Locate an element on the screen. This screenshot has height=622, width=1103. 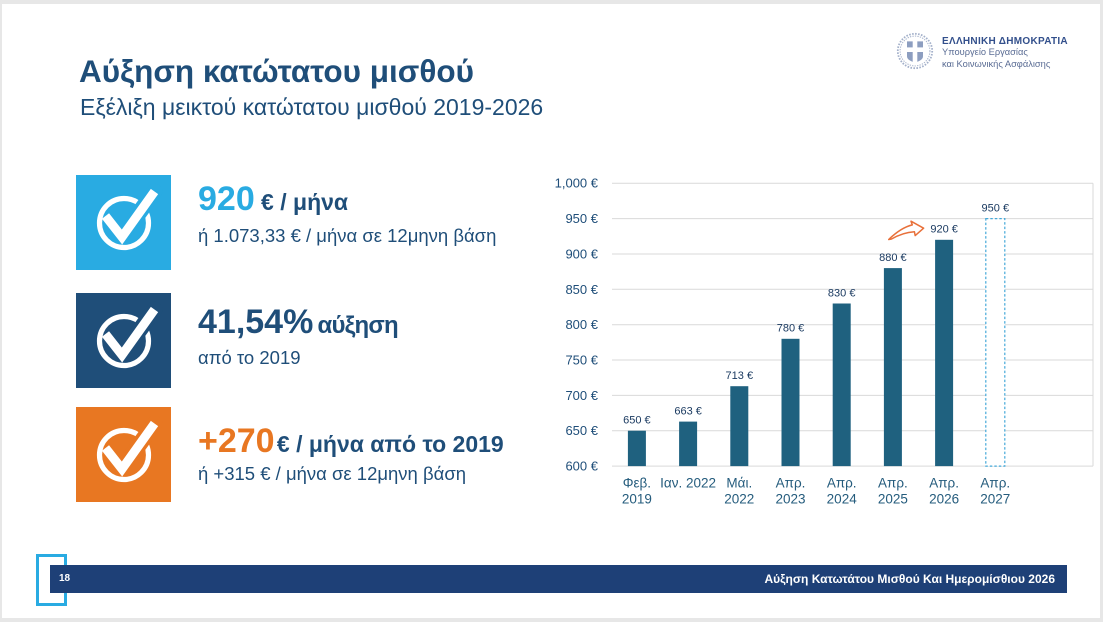
svg-text: Φεβ. is located at coordinates (637, 483).